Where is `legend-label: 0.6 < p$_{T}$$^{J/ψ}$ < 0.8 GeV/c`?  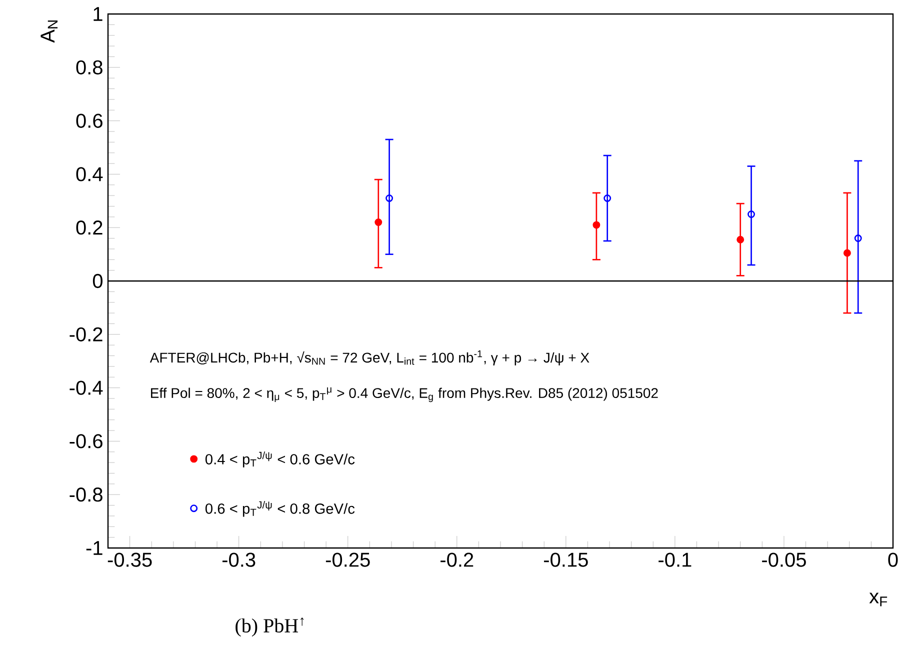
legend-label: 0.6 < p$_{T}$$^{J/ψ}$ < 0.8 GeV/c is located at coordinates (280, 508).